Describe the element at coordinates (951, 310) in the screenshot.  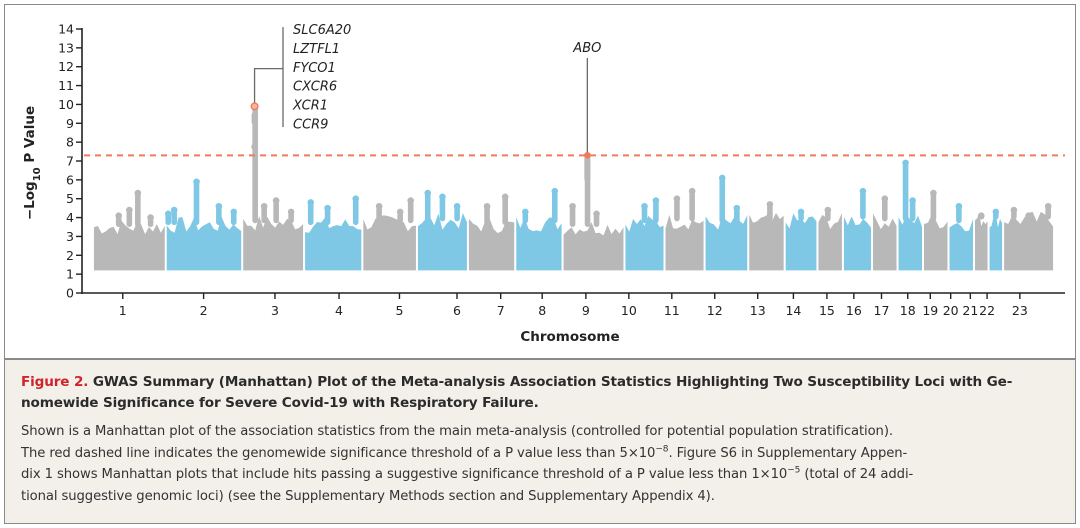
I see `x-tick-label-chr20: 20` at that location.